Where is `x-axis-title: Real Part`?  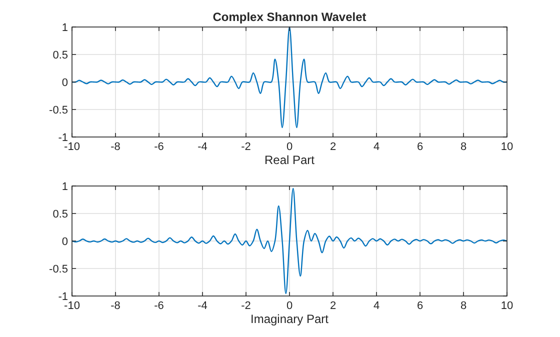 x-axis-title: Real Part is located at coordinates (290, 160).